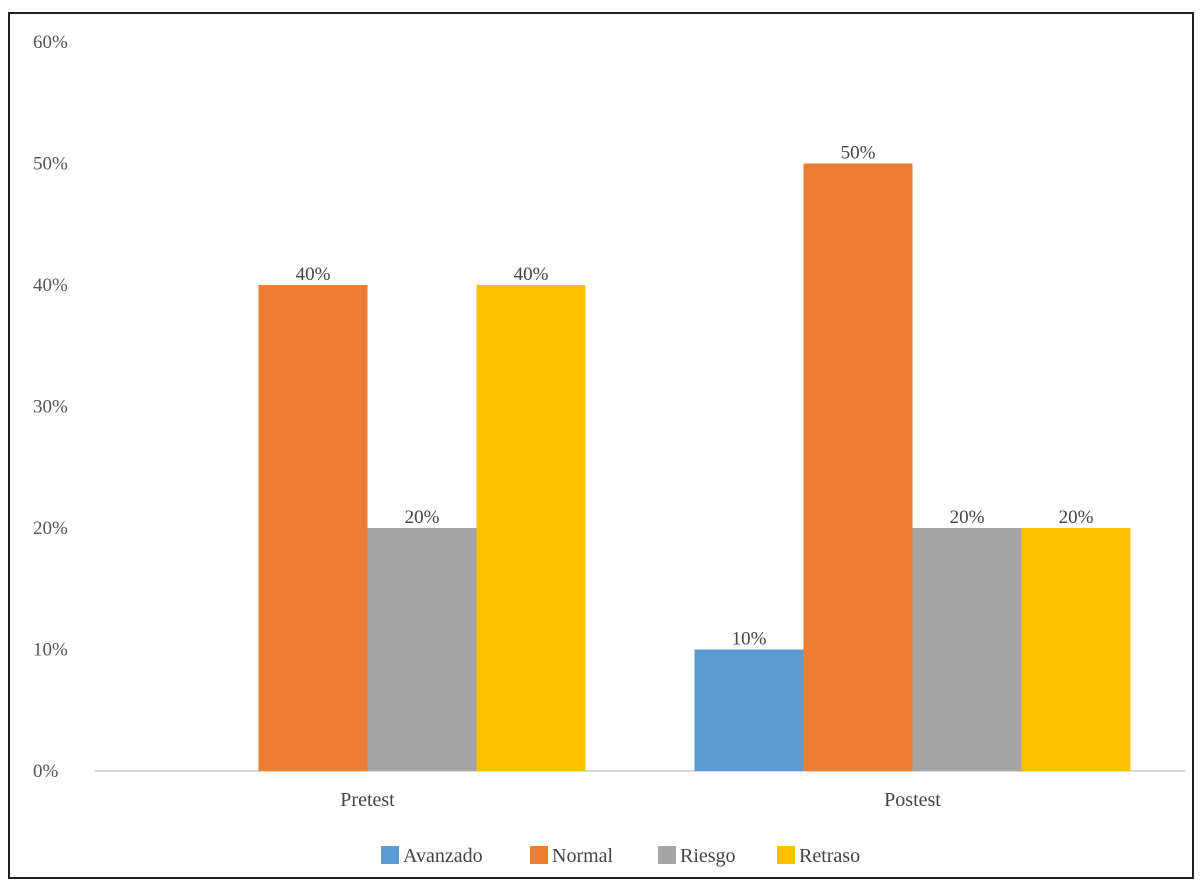  I want to click on y-tick-label: 60%, so click(50, 42).